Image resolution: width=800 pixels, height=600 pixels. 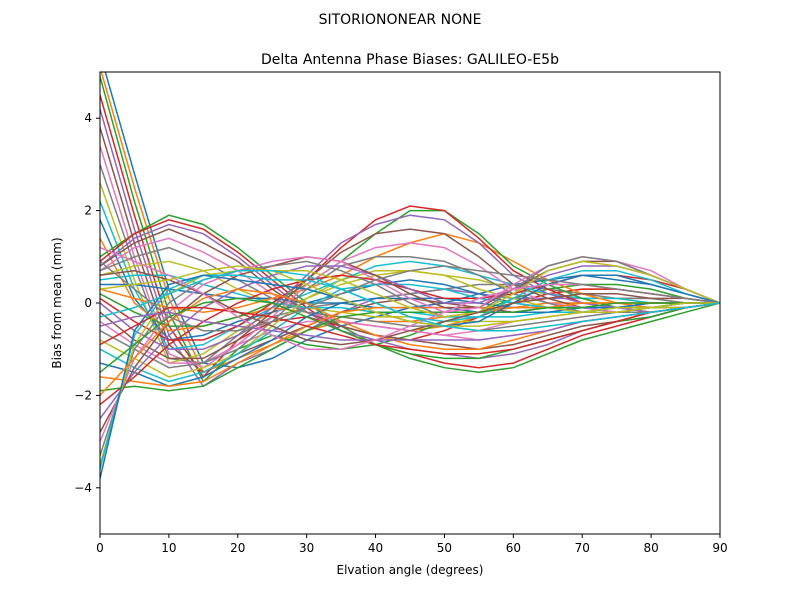 What do you see at coordinates (57, 302) in the screenshot?
I see `y-axis-label: Bias from mean (mm)` at bounding box center [57, 302].